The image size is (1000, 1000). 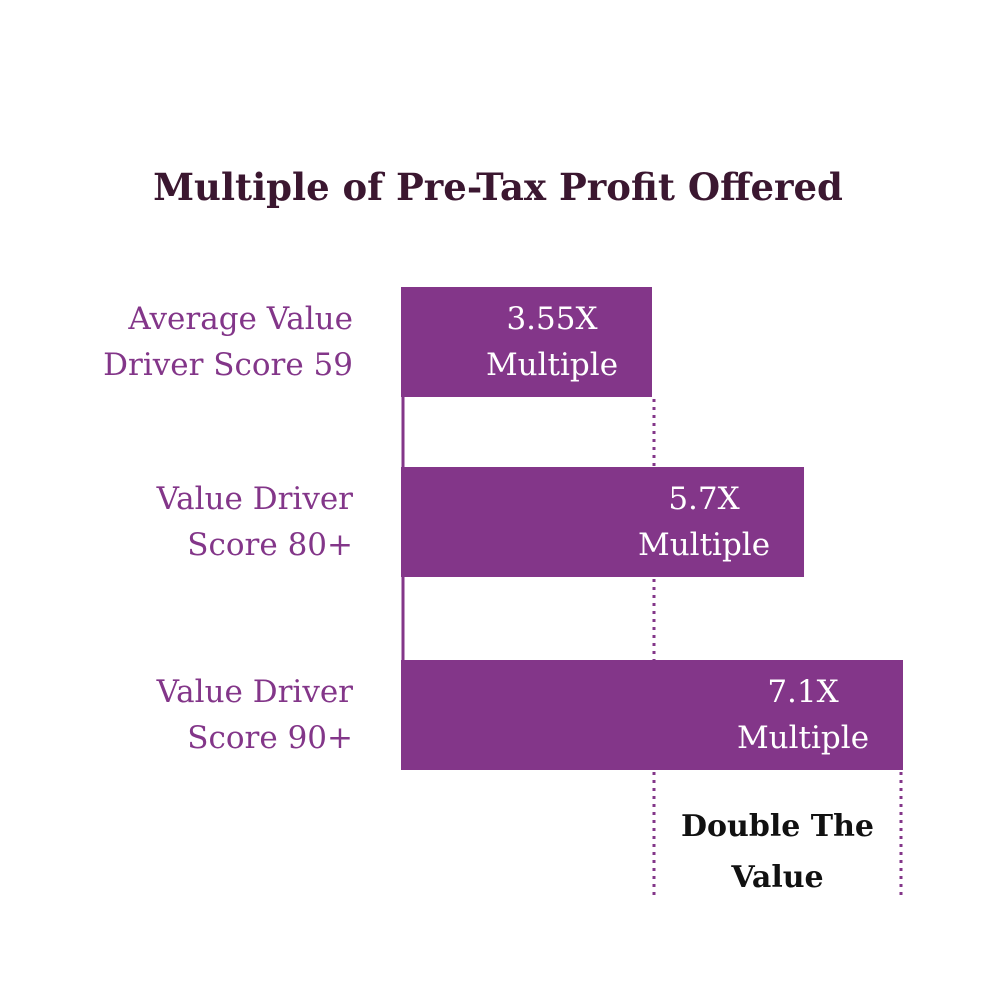 What do you see at coordinates (240, 319) in the screenshot?
I see `category-label-line: Average Value` at bounding box center [240, 319].